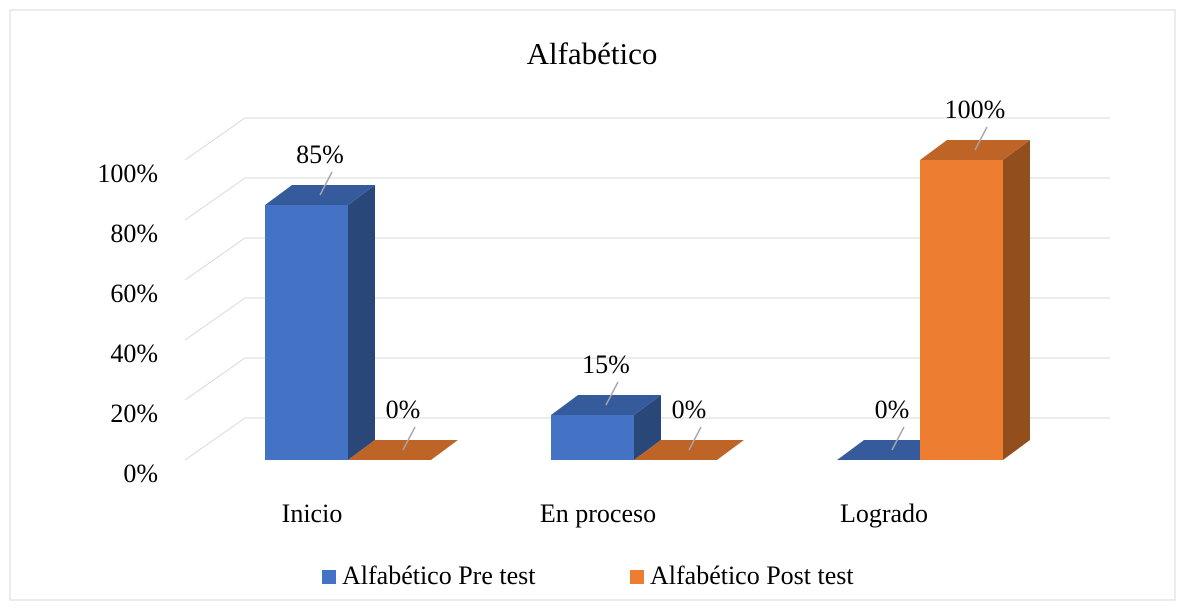  What do you see at coordinates (140, 473) in the screenshot?
I see `y-tick-label: 0%` at bounding box center [140, 473].